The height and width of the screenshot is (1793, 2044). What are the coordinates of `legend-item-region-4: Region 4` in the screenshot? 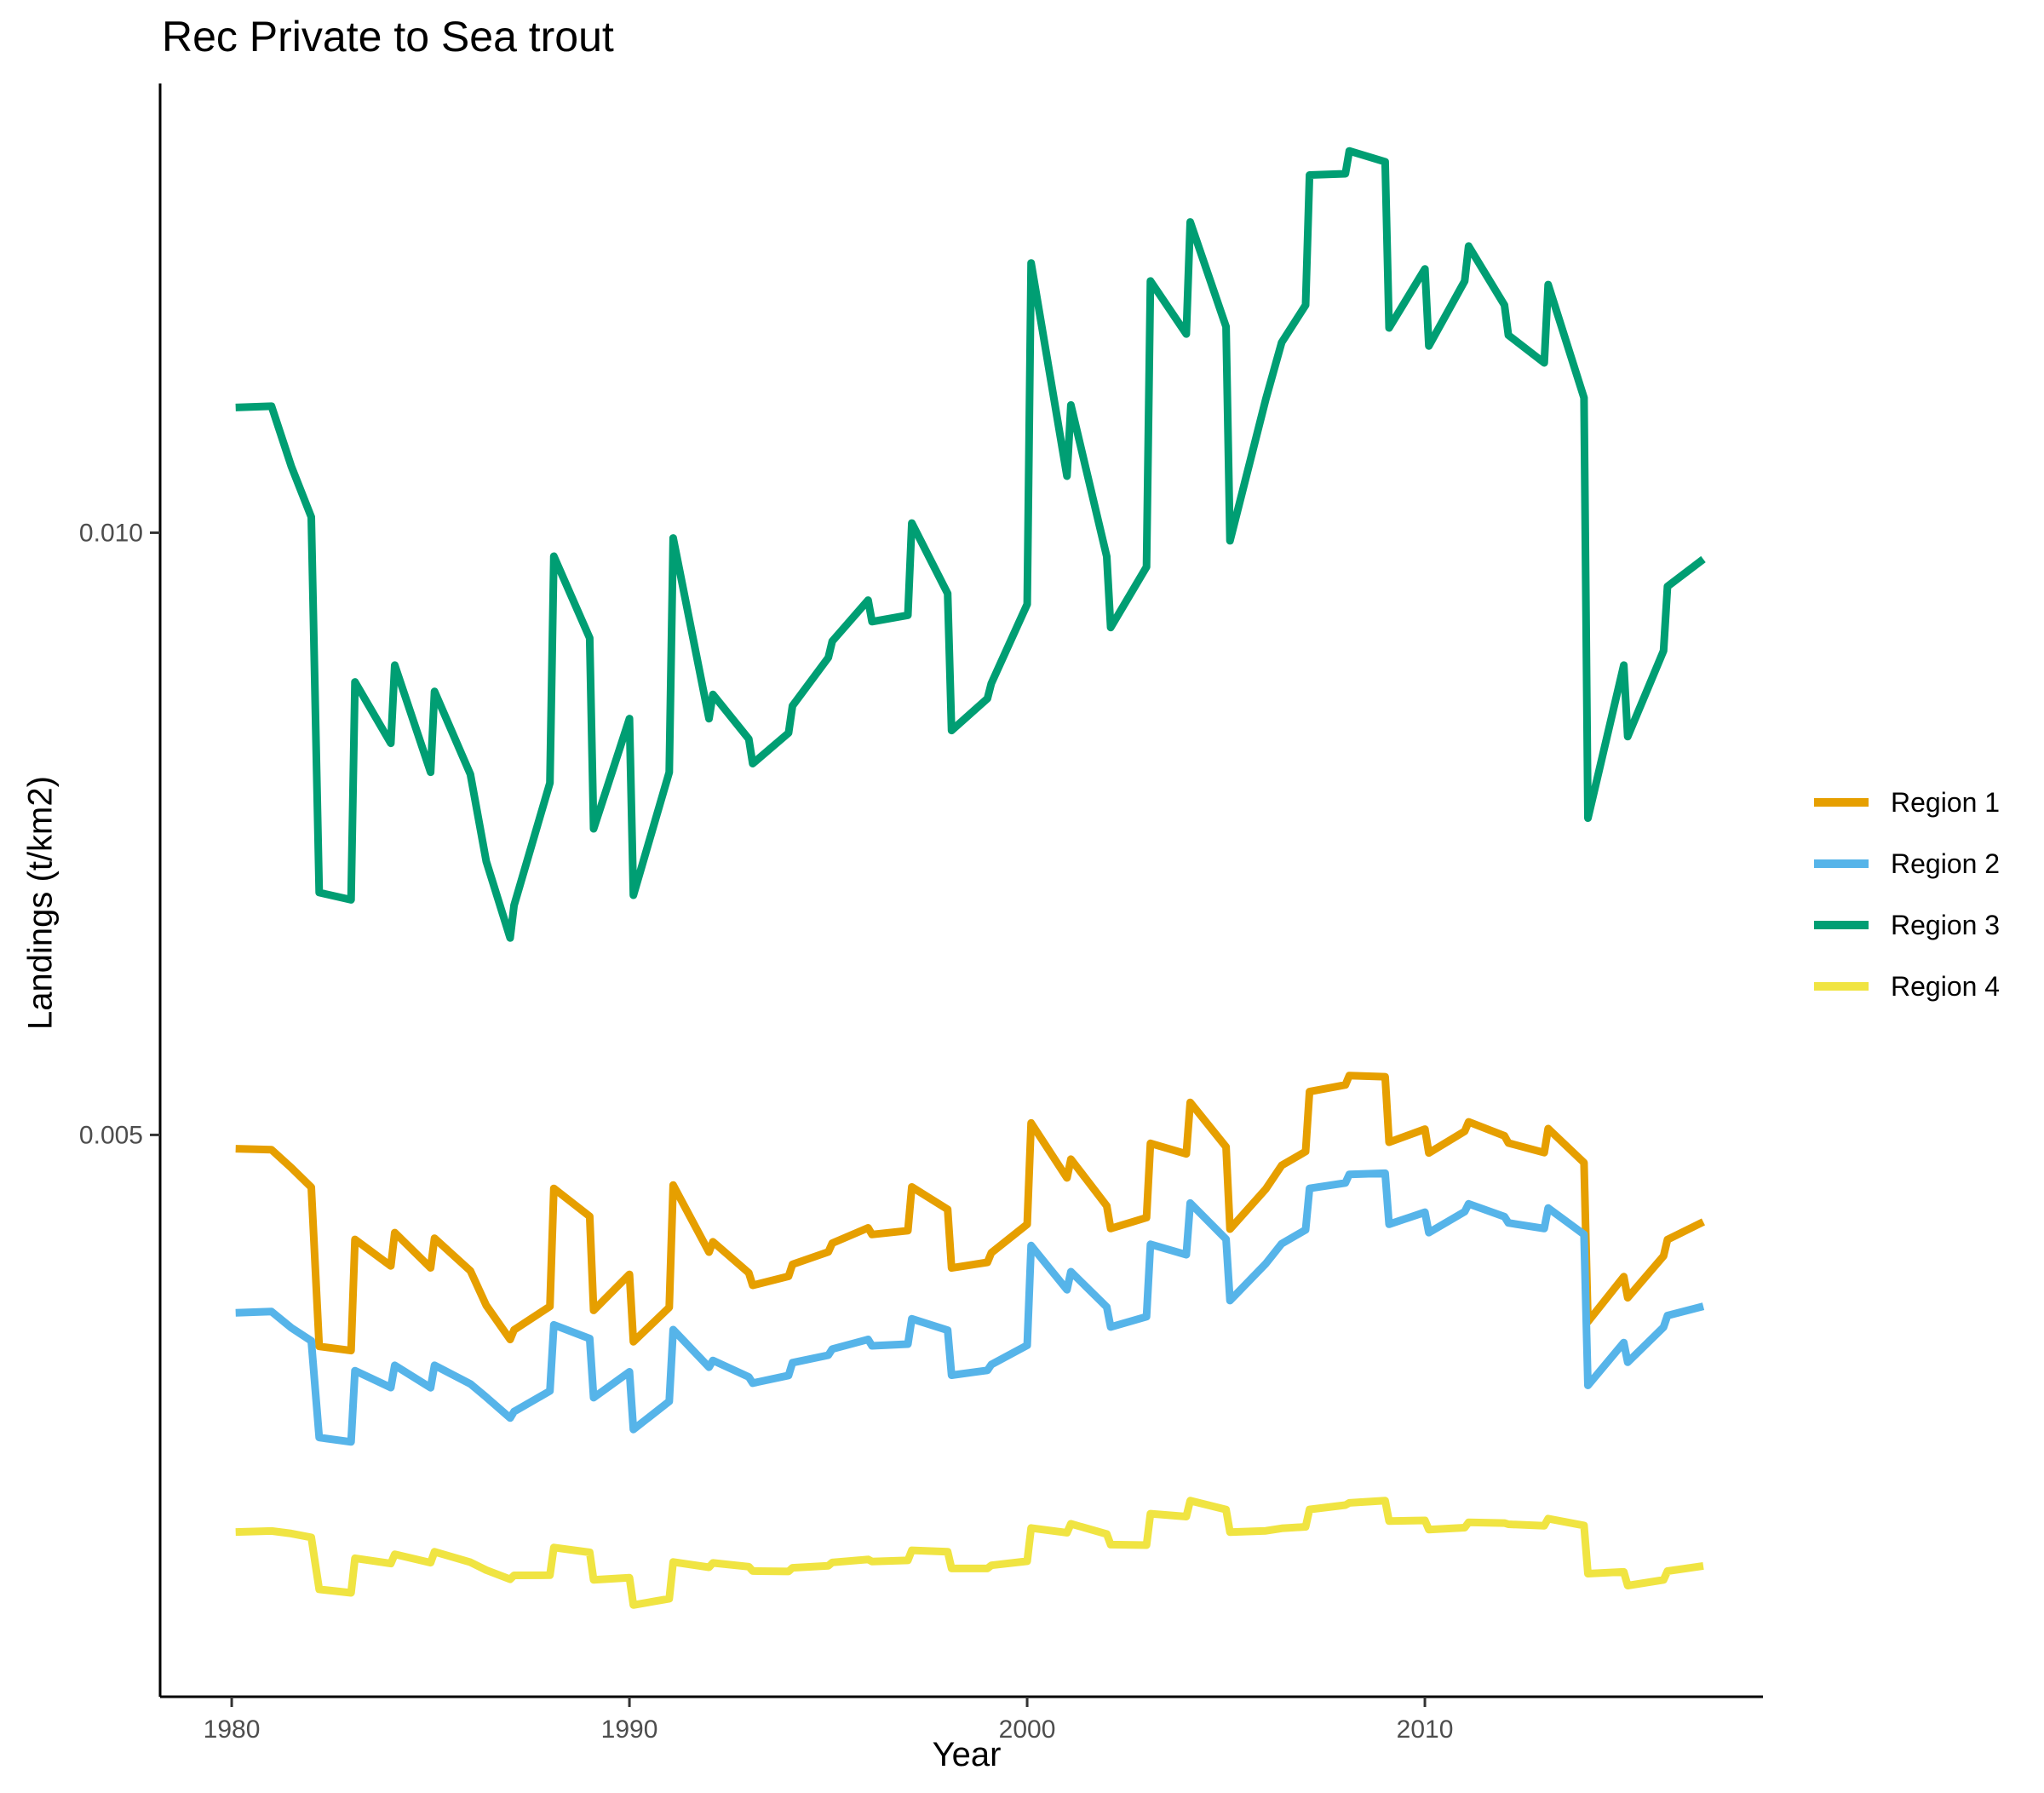 It's located at (1907, 987).